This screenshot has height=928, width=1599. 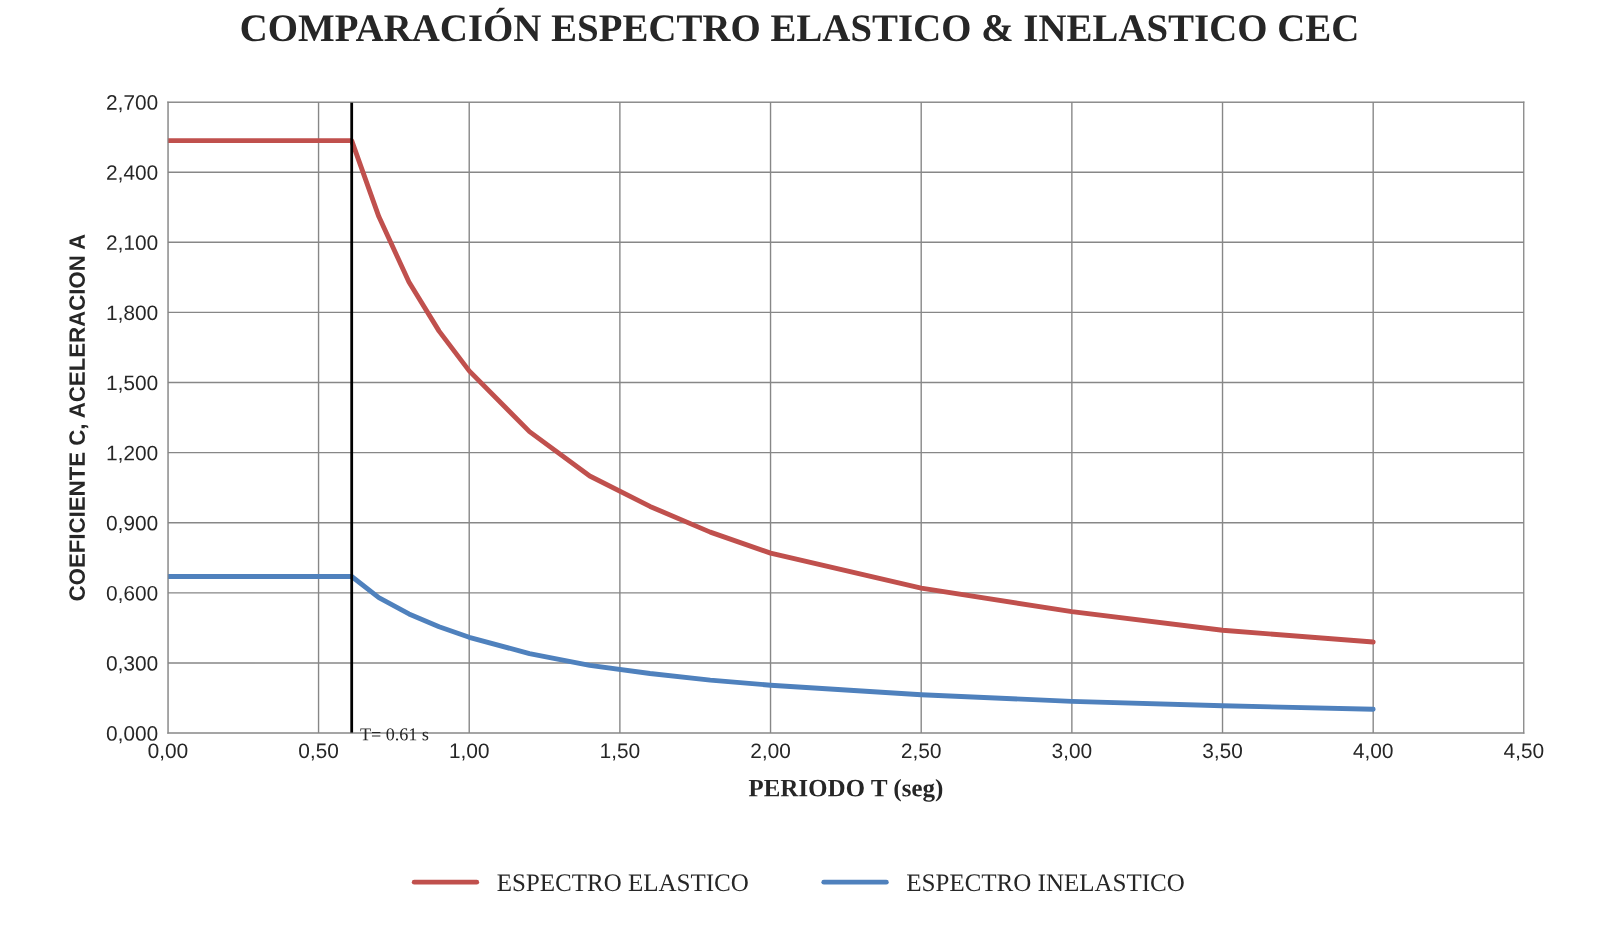 What do you see at coordinates (394, 734) in the screenshot?
I see `ref-line-label: T= 0.61 s` at bounding box center [394, 734].